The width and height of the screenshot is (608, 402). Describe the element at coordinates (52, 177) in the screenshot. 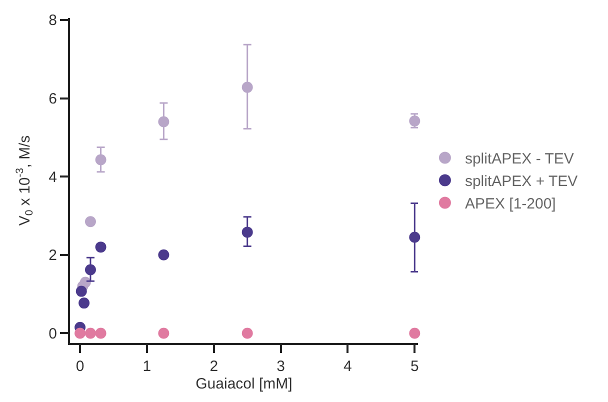

I see `y-tick-label: 4` at that location.